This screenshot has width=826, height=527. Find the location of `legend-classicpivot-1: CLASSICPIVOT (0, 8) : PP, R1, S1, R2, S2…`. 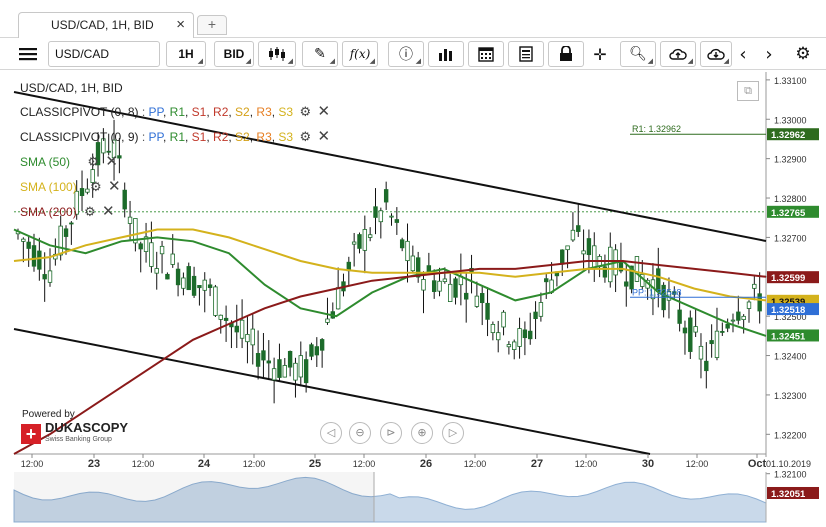

legend-classicpivot-1: CLASSICPIVOT (0, 8) : PP, R1, S1, R2, S2… is located at coordinates (175, 111).